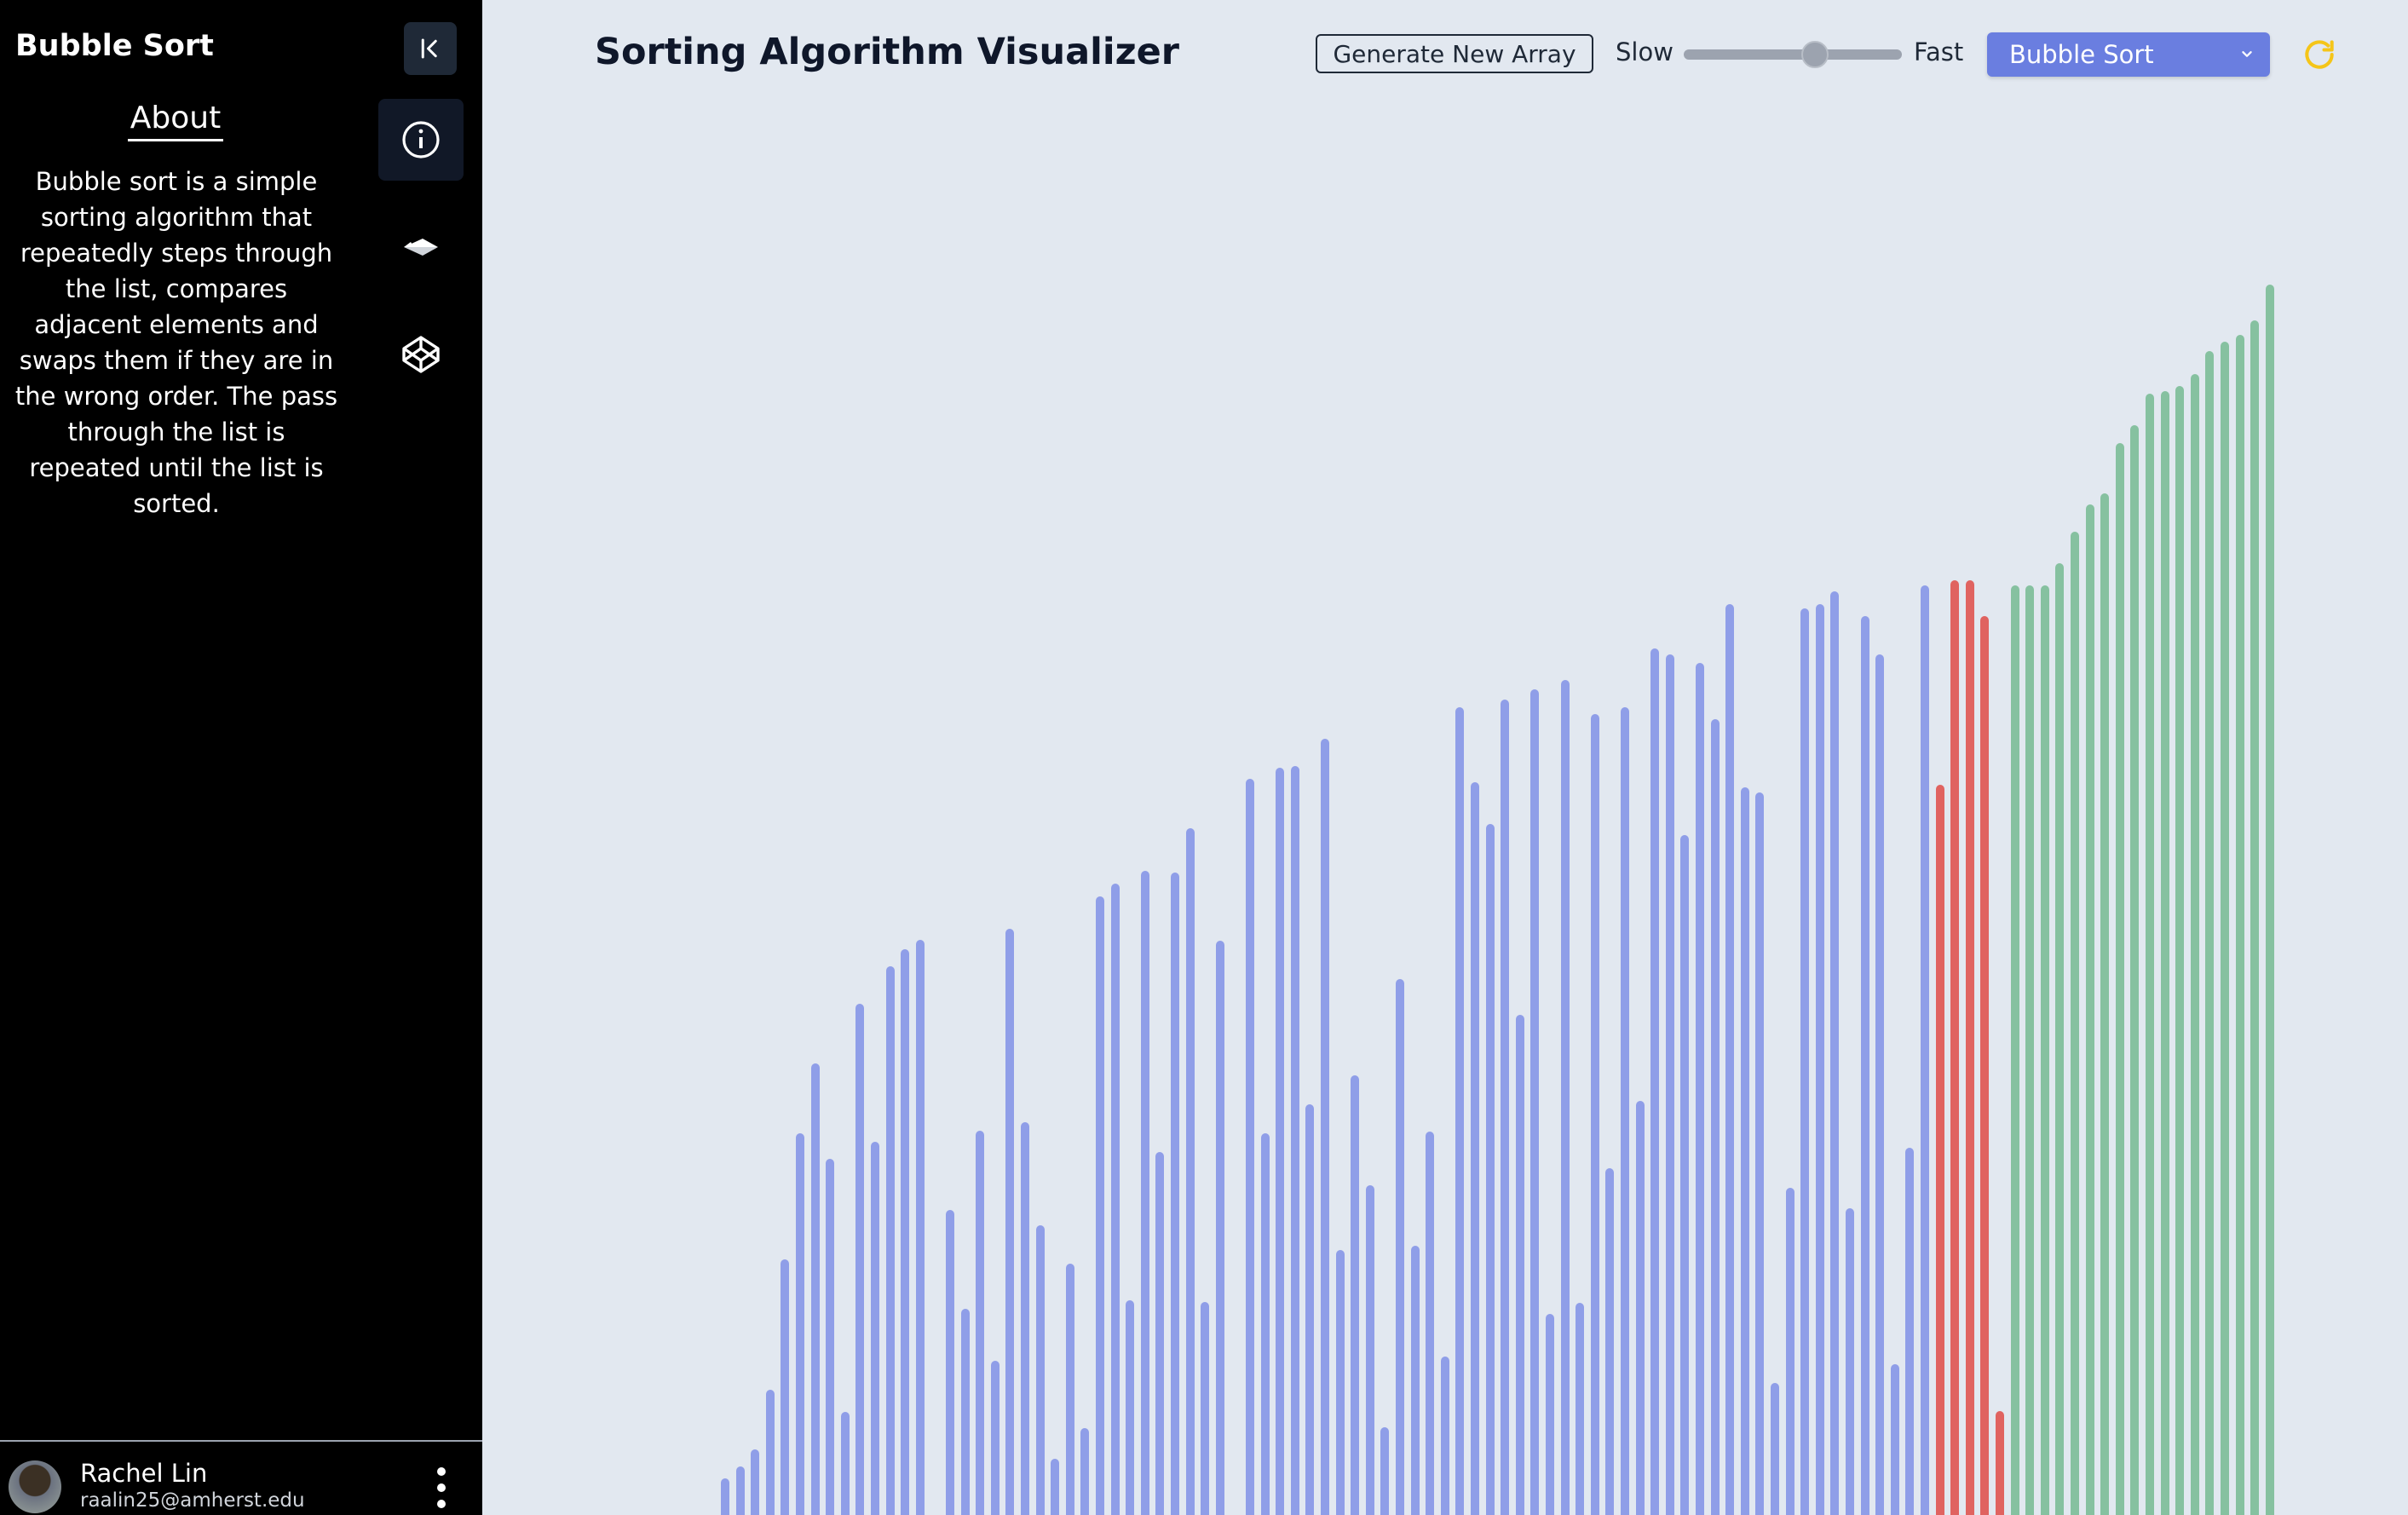 The image size is (2408, 1515). Describe the element at coordinates (430, 48) in the screenshot. I see `collapse-sidebar-button` at that location.